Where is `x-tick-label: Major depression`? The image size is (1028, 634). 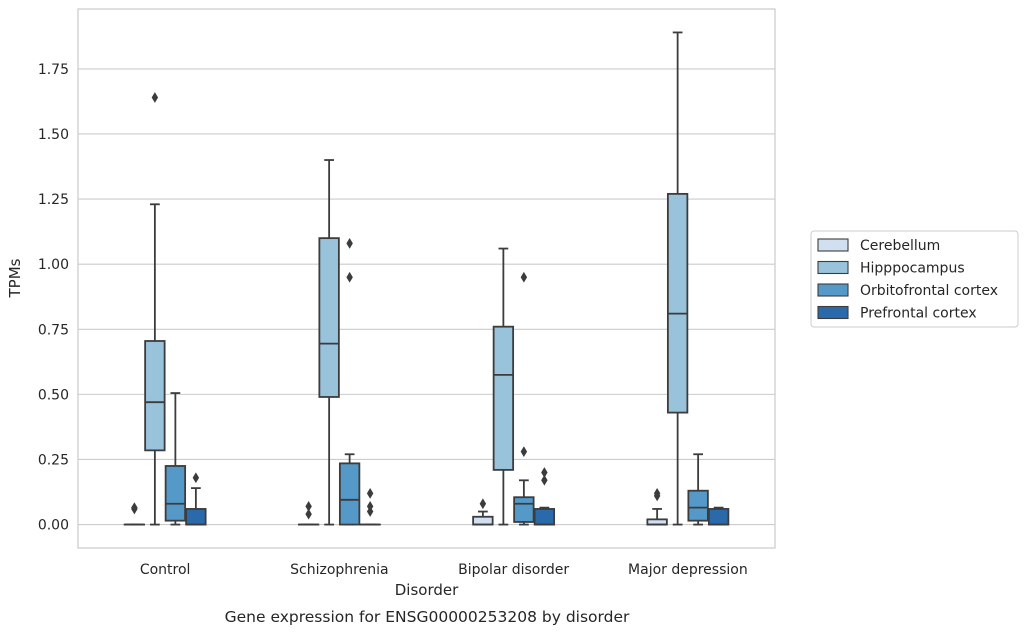
x-tick-label: Major depression is located at coordinates (688, 570).